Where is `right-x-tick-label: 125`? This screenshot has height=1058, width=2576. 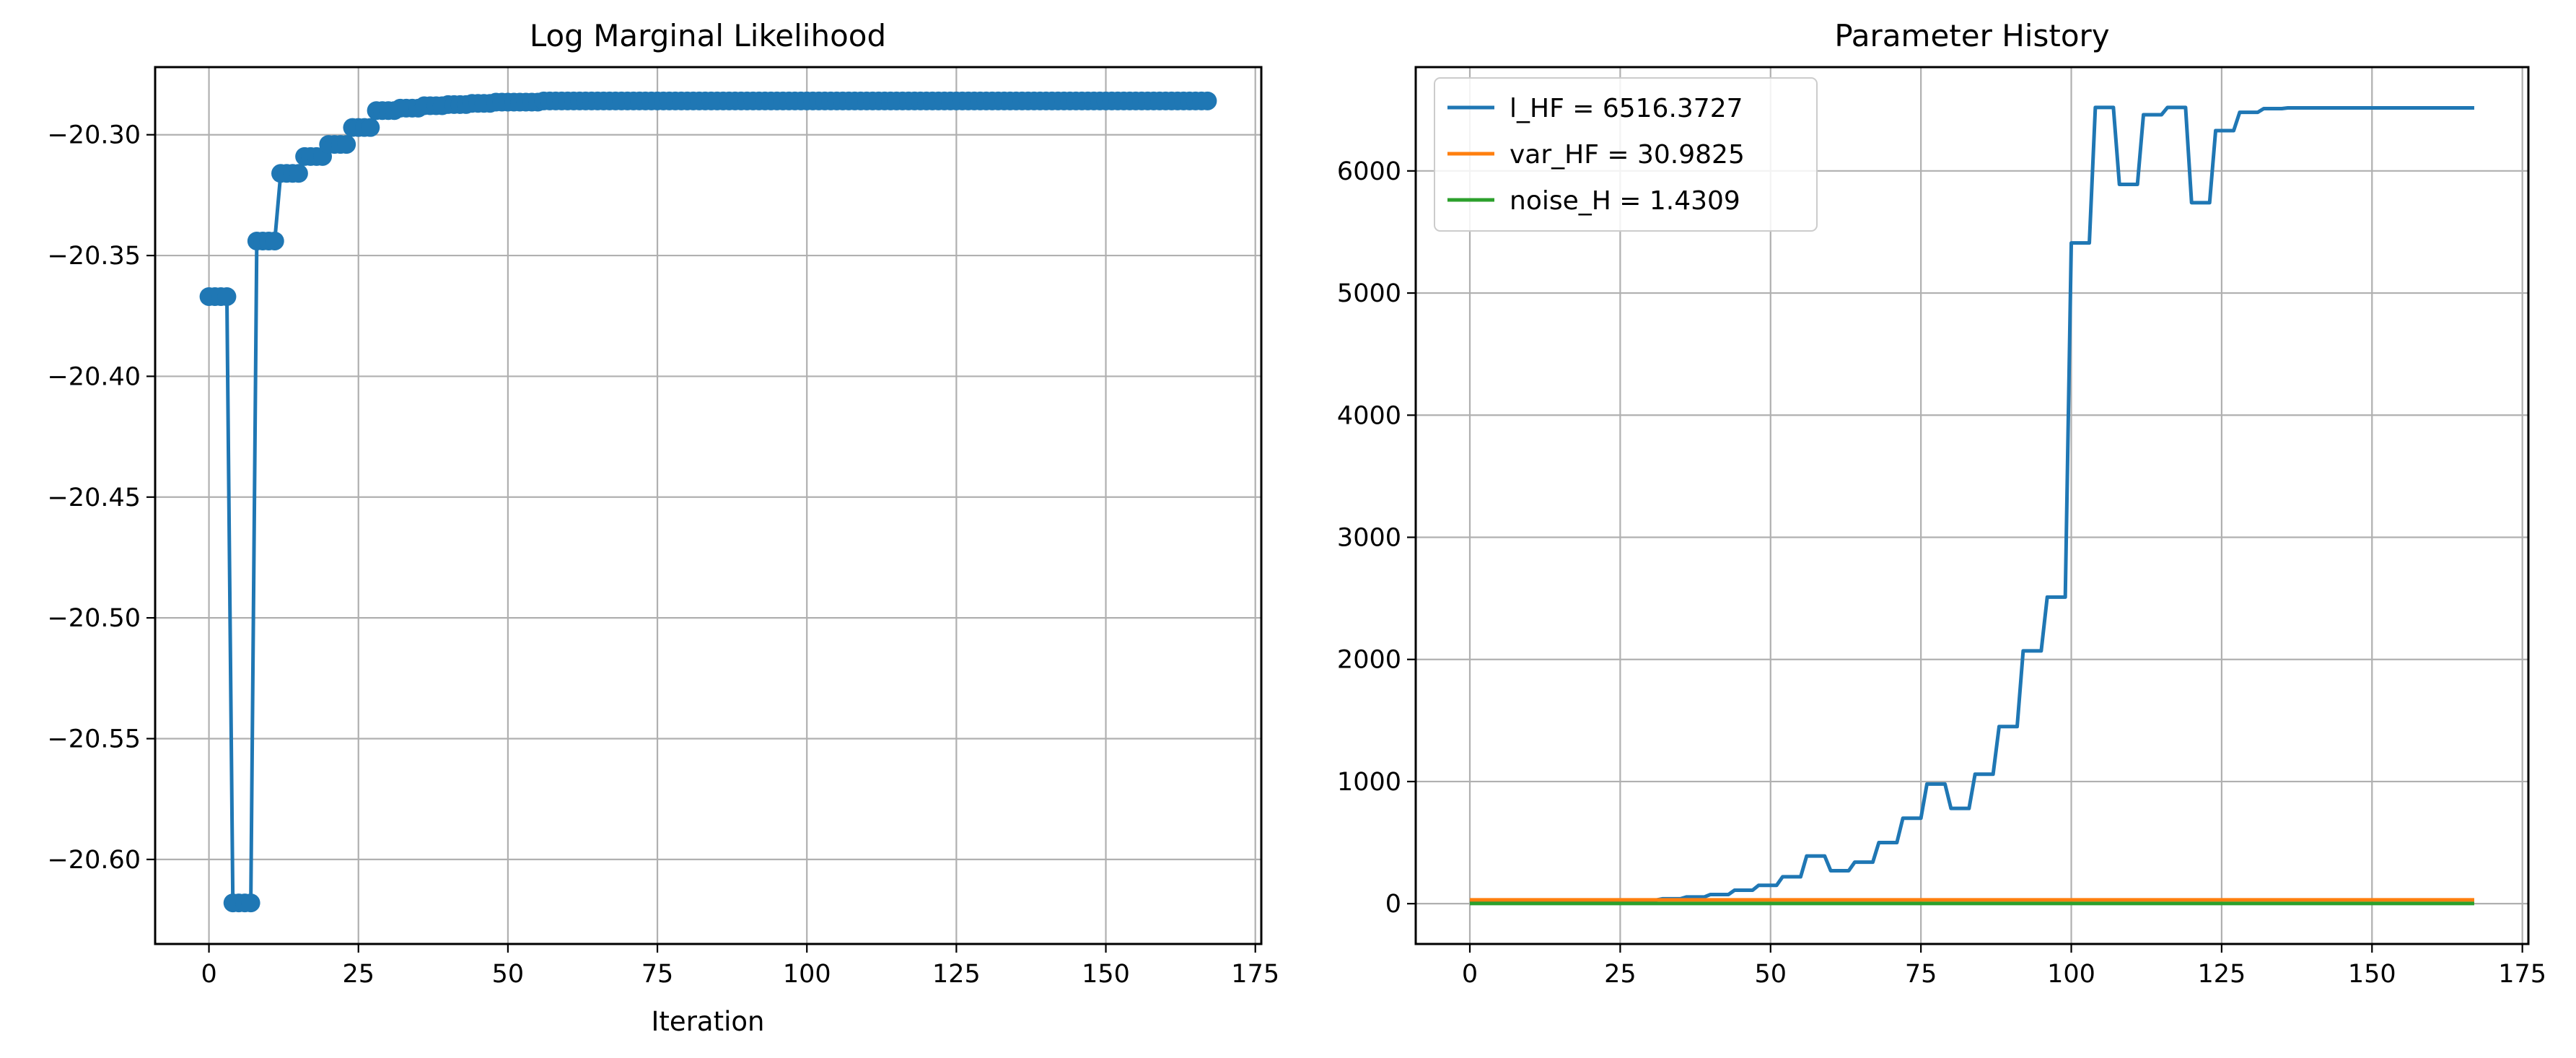
right-x-tick-label: 125 is located at coordinates (2222, 974).